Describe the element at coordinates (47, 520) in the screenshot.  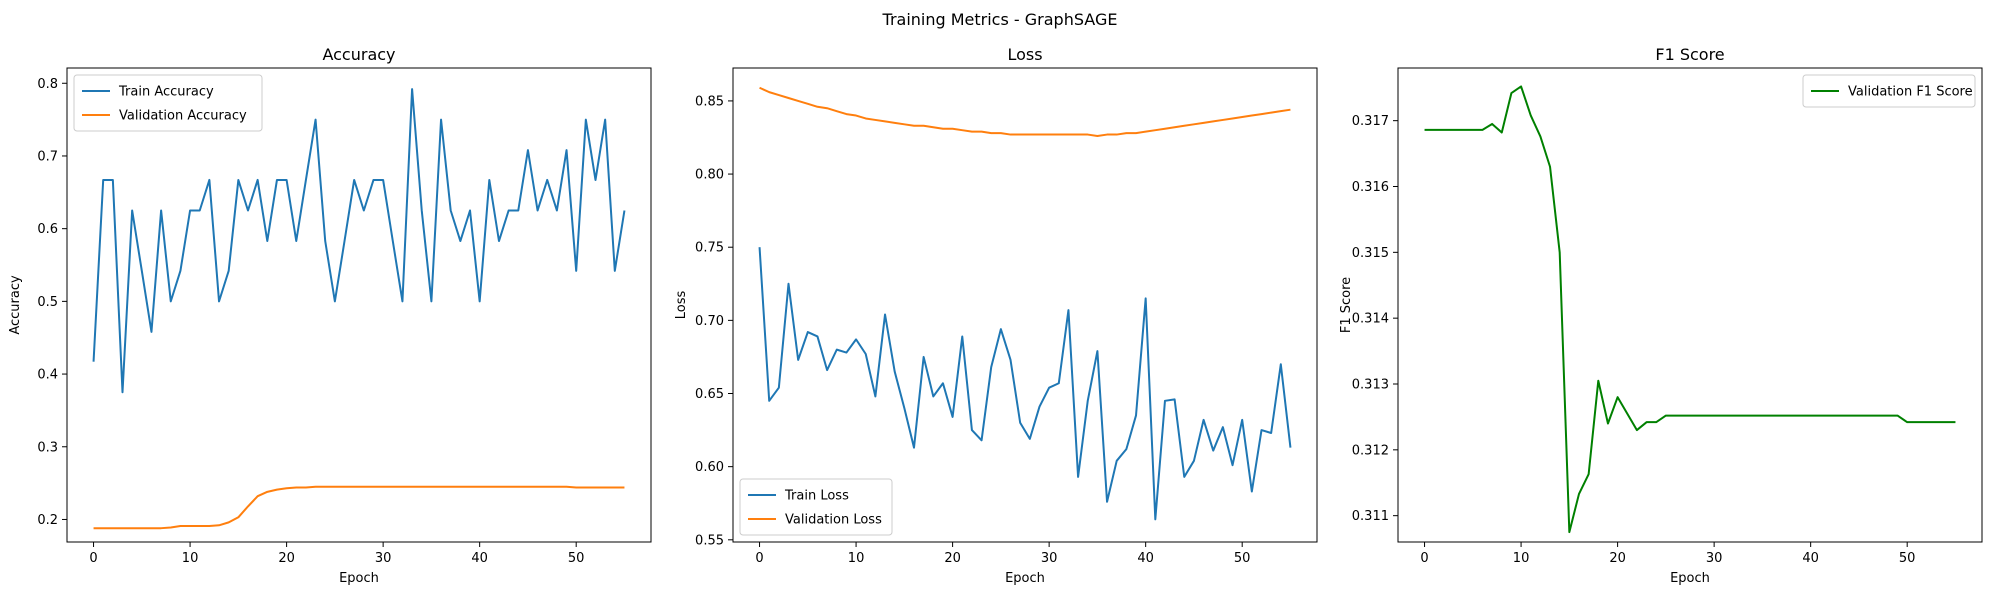
I see `y-tick-label: 0.2` at that location.